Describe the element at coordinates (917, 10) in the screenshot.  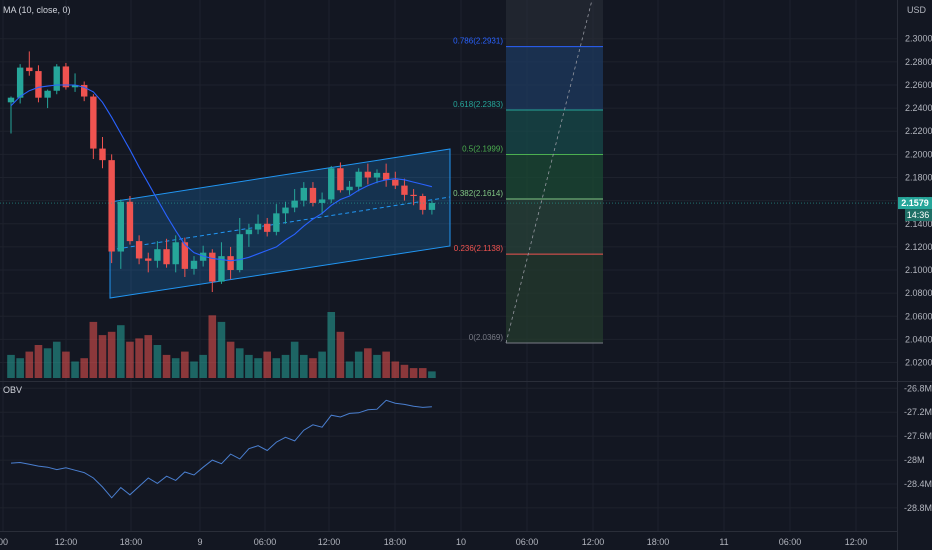
I see `currency-label: USD` at that location.